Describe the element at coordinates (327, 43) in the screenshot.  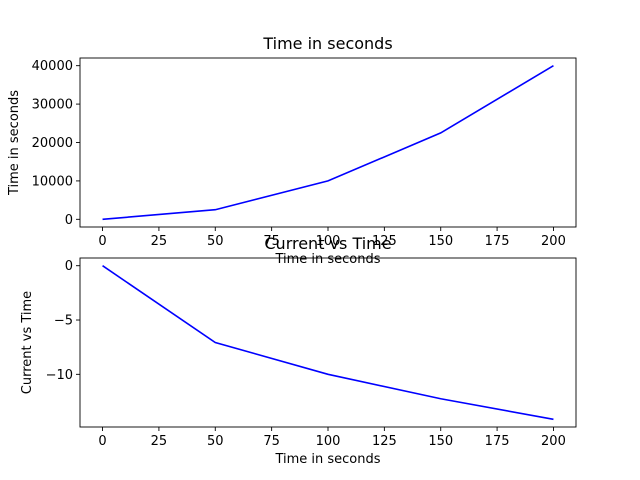
I see `chart-title: Time in seconds` at that location.